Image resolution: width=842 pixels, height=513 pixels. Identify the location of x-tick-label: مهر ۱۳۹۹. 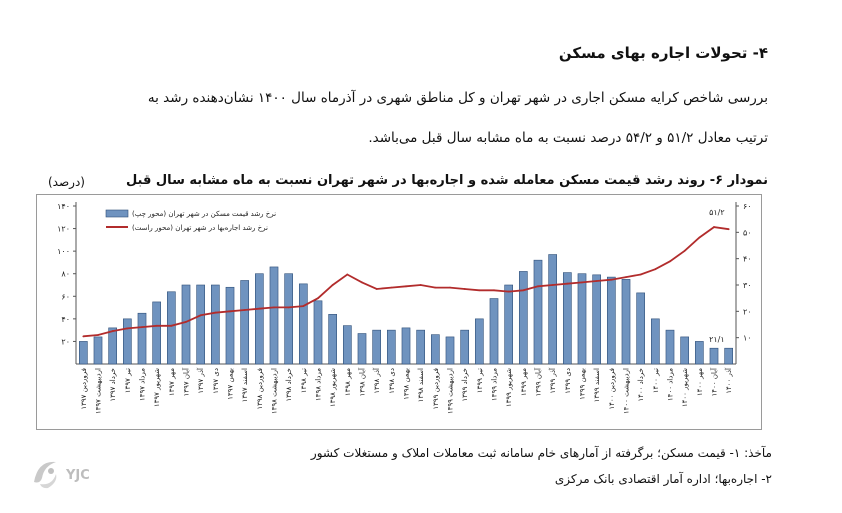
(524, 382).